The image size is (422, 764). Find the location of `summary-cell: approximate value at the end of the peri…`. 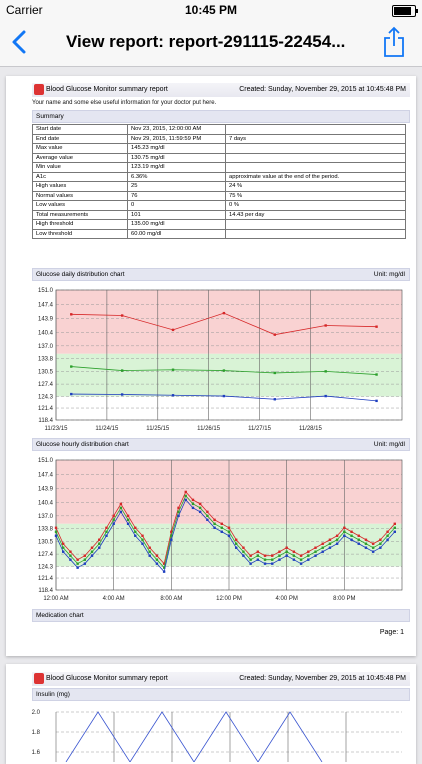

summary-cell: approximate value at the end of the peri… is located at coordinates (315, 176).